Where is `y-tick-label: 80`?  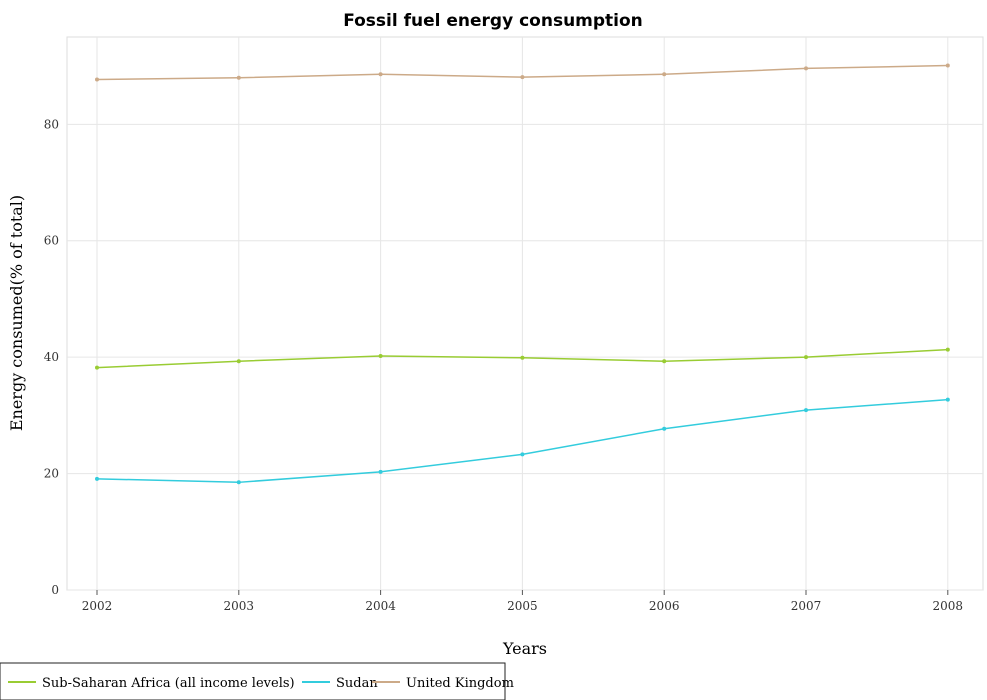
y-tick-label: 80 is located at coordinates (51, 124).